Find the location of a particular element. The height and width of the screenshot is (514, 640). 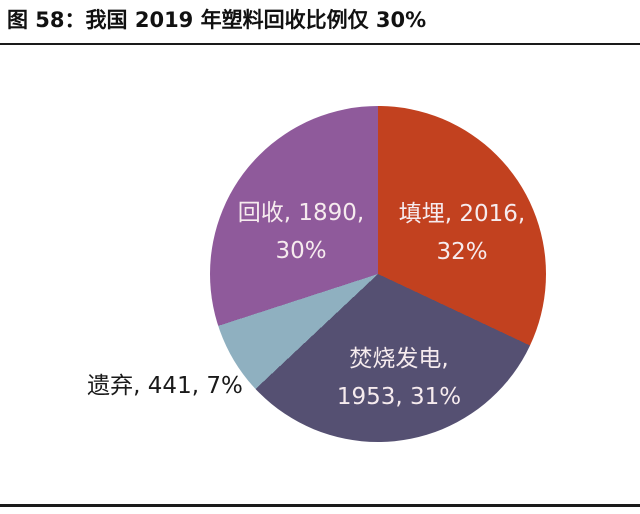

slice-label-line: 1953, 31% is located at coordinates (399, 397).